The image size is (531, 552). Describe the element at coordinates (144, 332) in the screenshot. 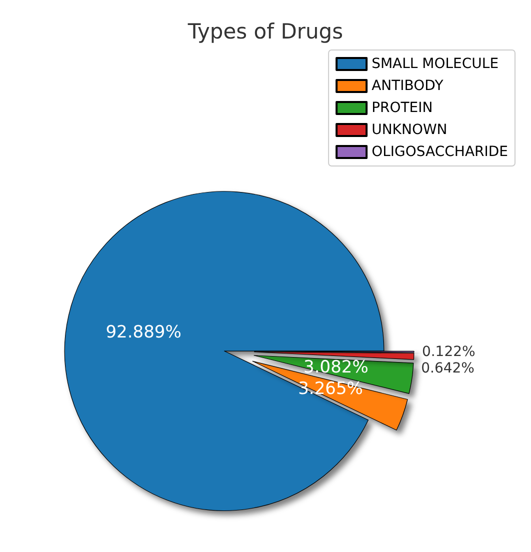

I see `data-label: 92.889%` at that location.